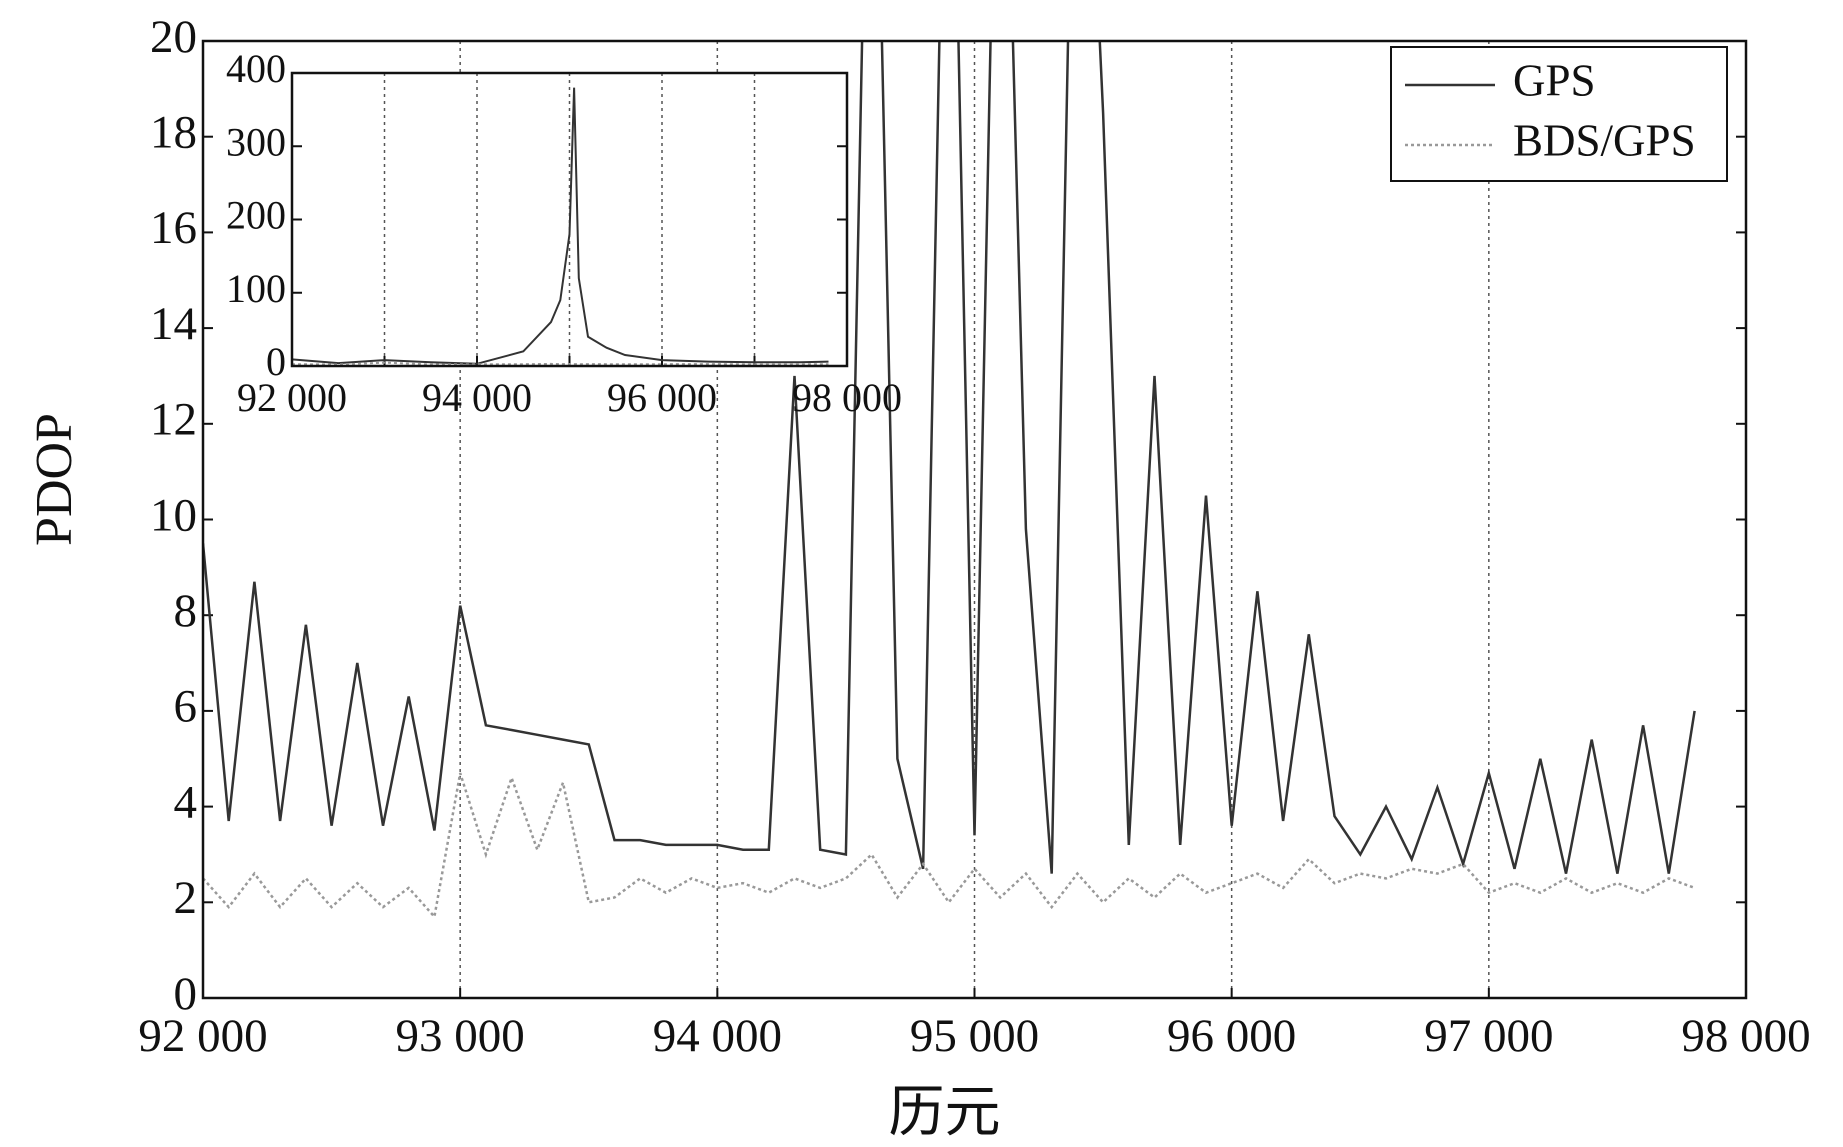 This screenshot has height=1147, width=1843. What do you see at coordinates (186, 611) in the screenshot?
I see `y-tick-label: 8` at bounding box center [186, 611].